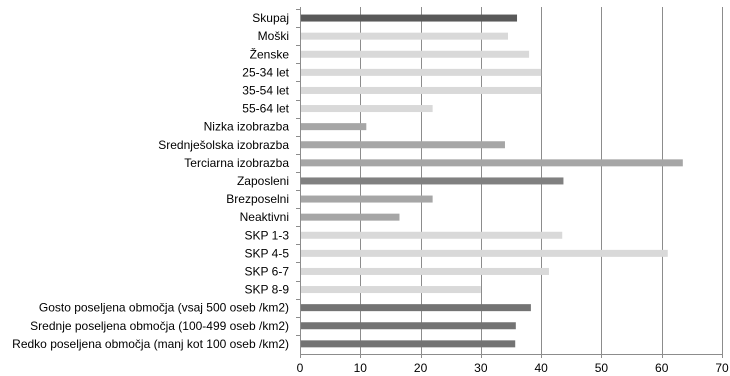 Image resolution: width=730 pixels, height=376 pixels. What do you see at coordinates (722, 368) in the screenshot?
I see `x-tick-label: 70` at bounding box center [722, 368].